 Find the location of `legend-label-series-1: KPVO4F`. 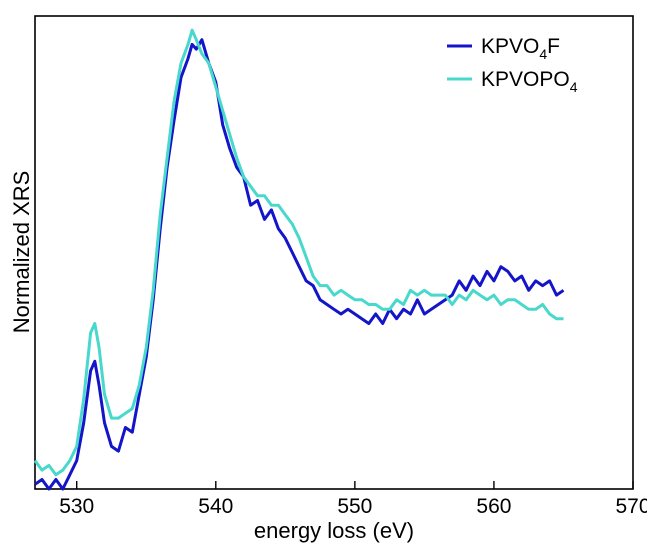

legend-label-series-1: KPVO4F is located at coordinates (520, 48).